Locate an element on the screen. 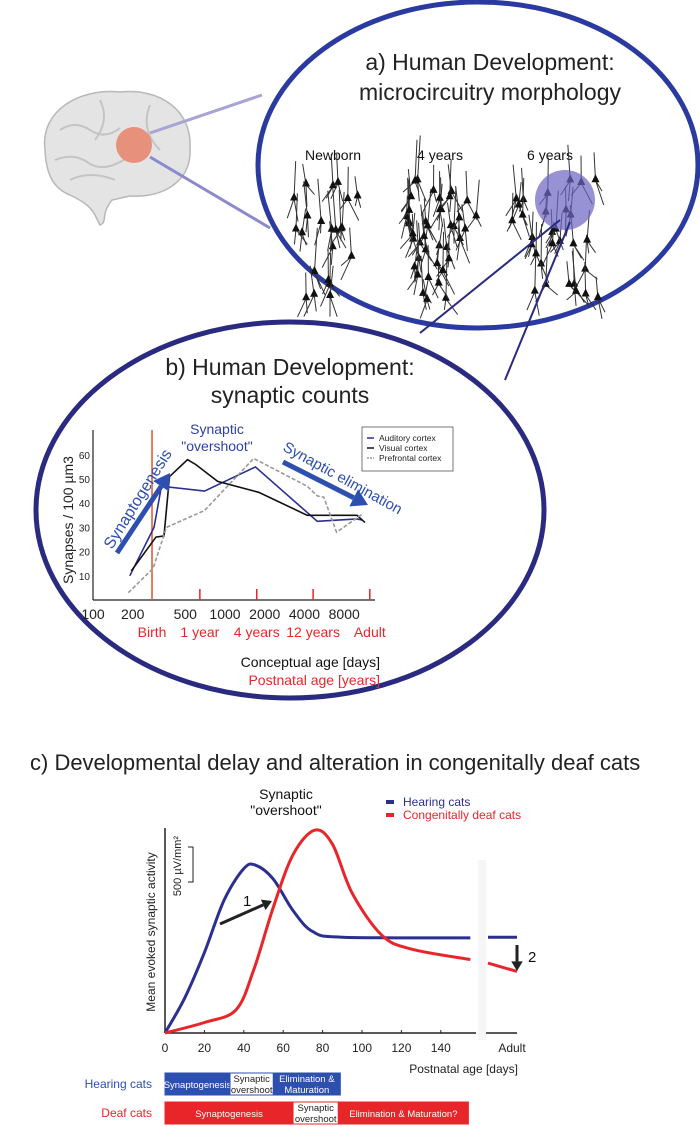  x-tick-label: 500 is located at coordinates (186, 614).